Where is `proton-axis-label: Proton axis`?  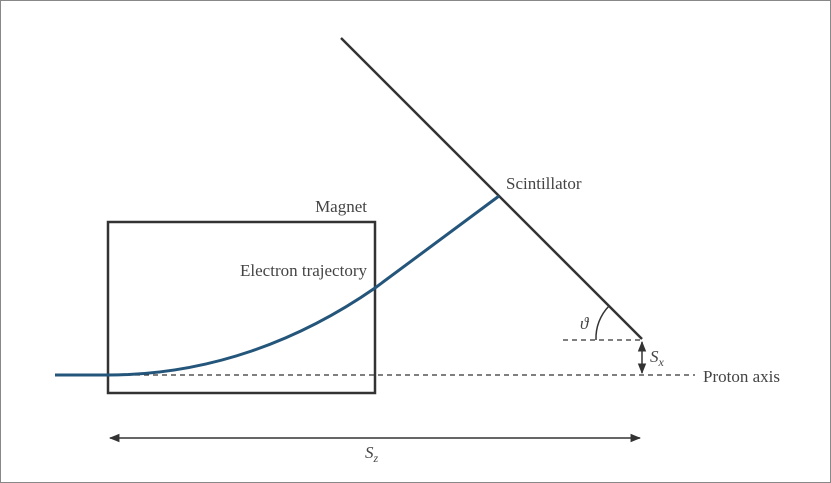
proton-axis-label: Proton axis is located at coordinates (741, 376).